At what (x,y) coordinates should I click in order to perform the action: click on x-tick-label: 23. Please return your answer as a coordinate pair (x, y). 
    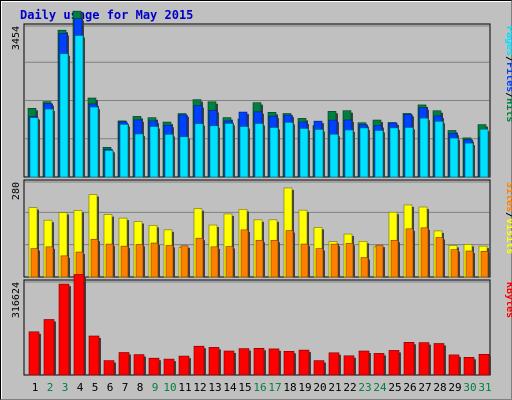
    Looking at the image, I should click on (364, 387).